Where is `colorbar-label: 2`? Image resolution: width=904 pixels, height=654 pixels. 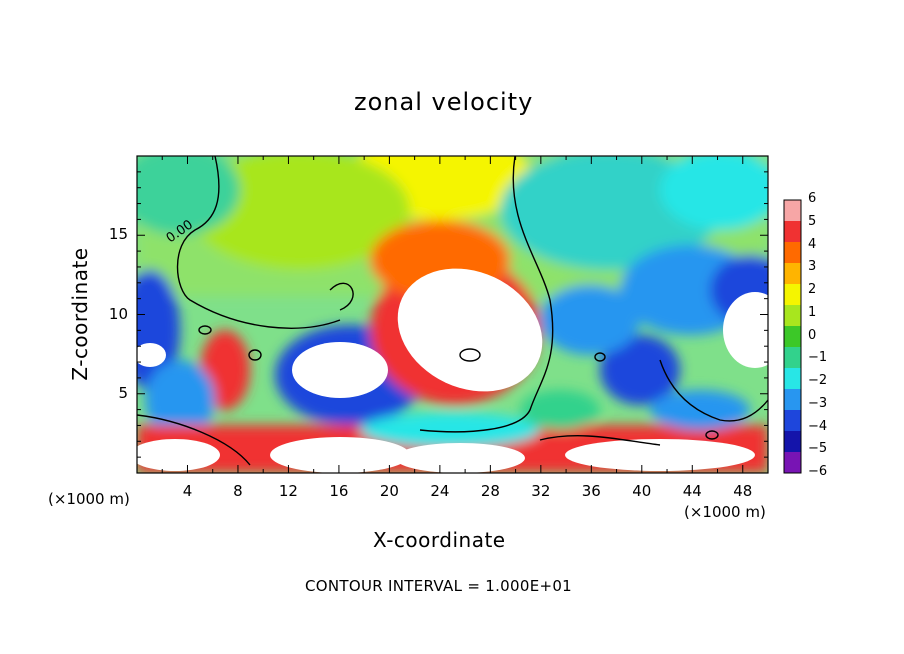
colorbar-label: 2 is located at coordinates (812, 289).